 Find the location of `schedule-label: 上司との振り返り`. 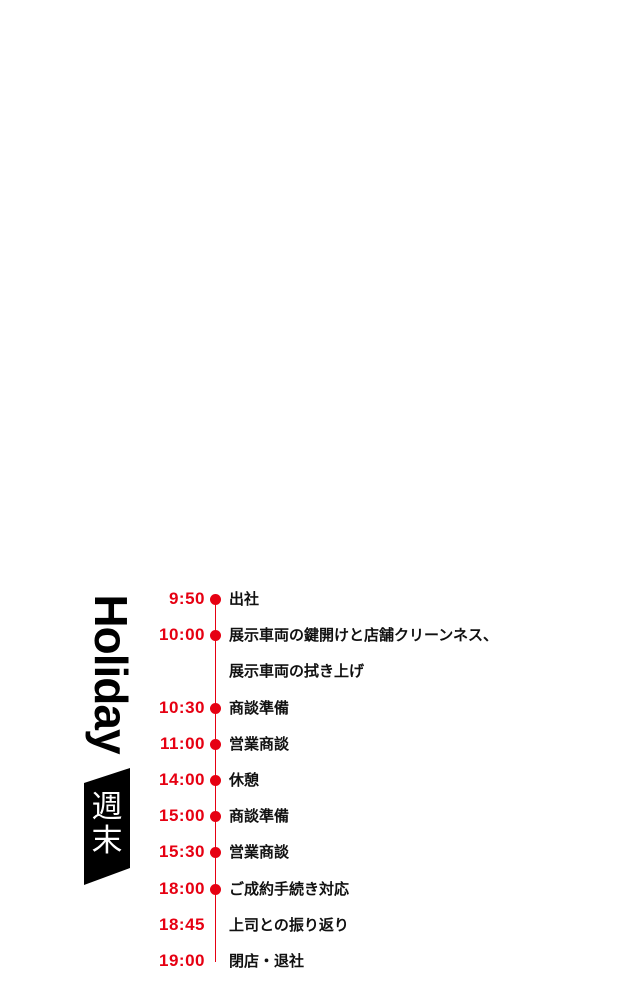

schedule-label: 上司との振り返り is located at coordinates (289, 924).